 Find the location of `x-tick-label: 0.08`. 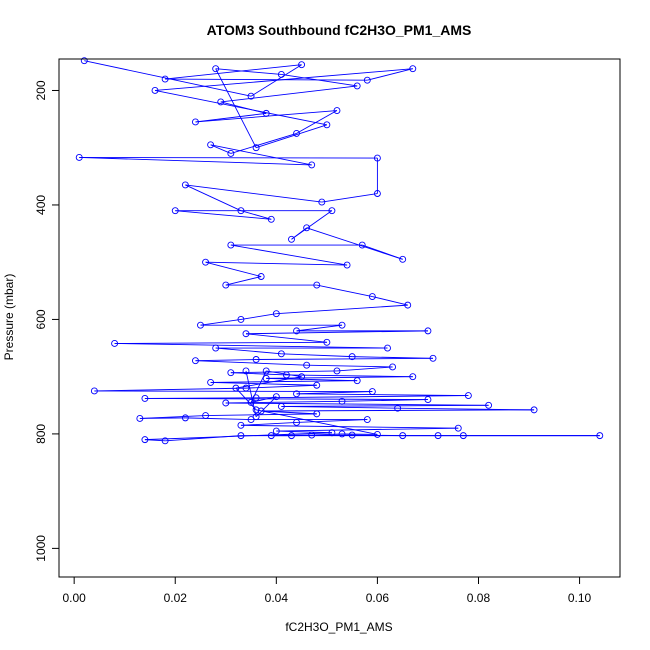

x-tick-label: 0.08 is located at coordinates (479, 598).